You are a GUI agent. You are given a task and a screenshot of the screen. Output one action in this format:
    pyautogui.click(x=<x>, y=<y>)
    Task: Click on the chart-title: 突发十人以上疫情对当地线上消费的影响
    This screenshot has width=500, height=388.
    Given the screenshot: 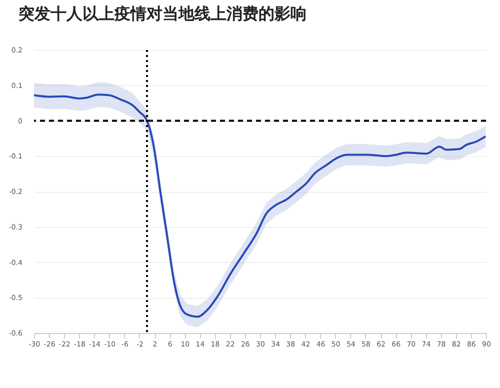 What is the action you would take?
    pyautogui.click(x=161, y=13)
    